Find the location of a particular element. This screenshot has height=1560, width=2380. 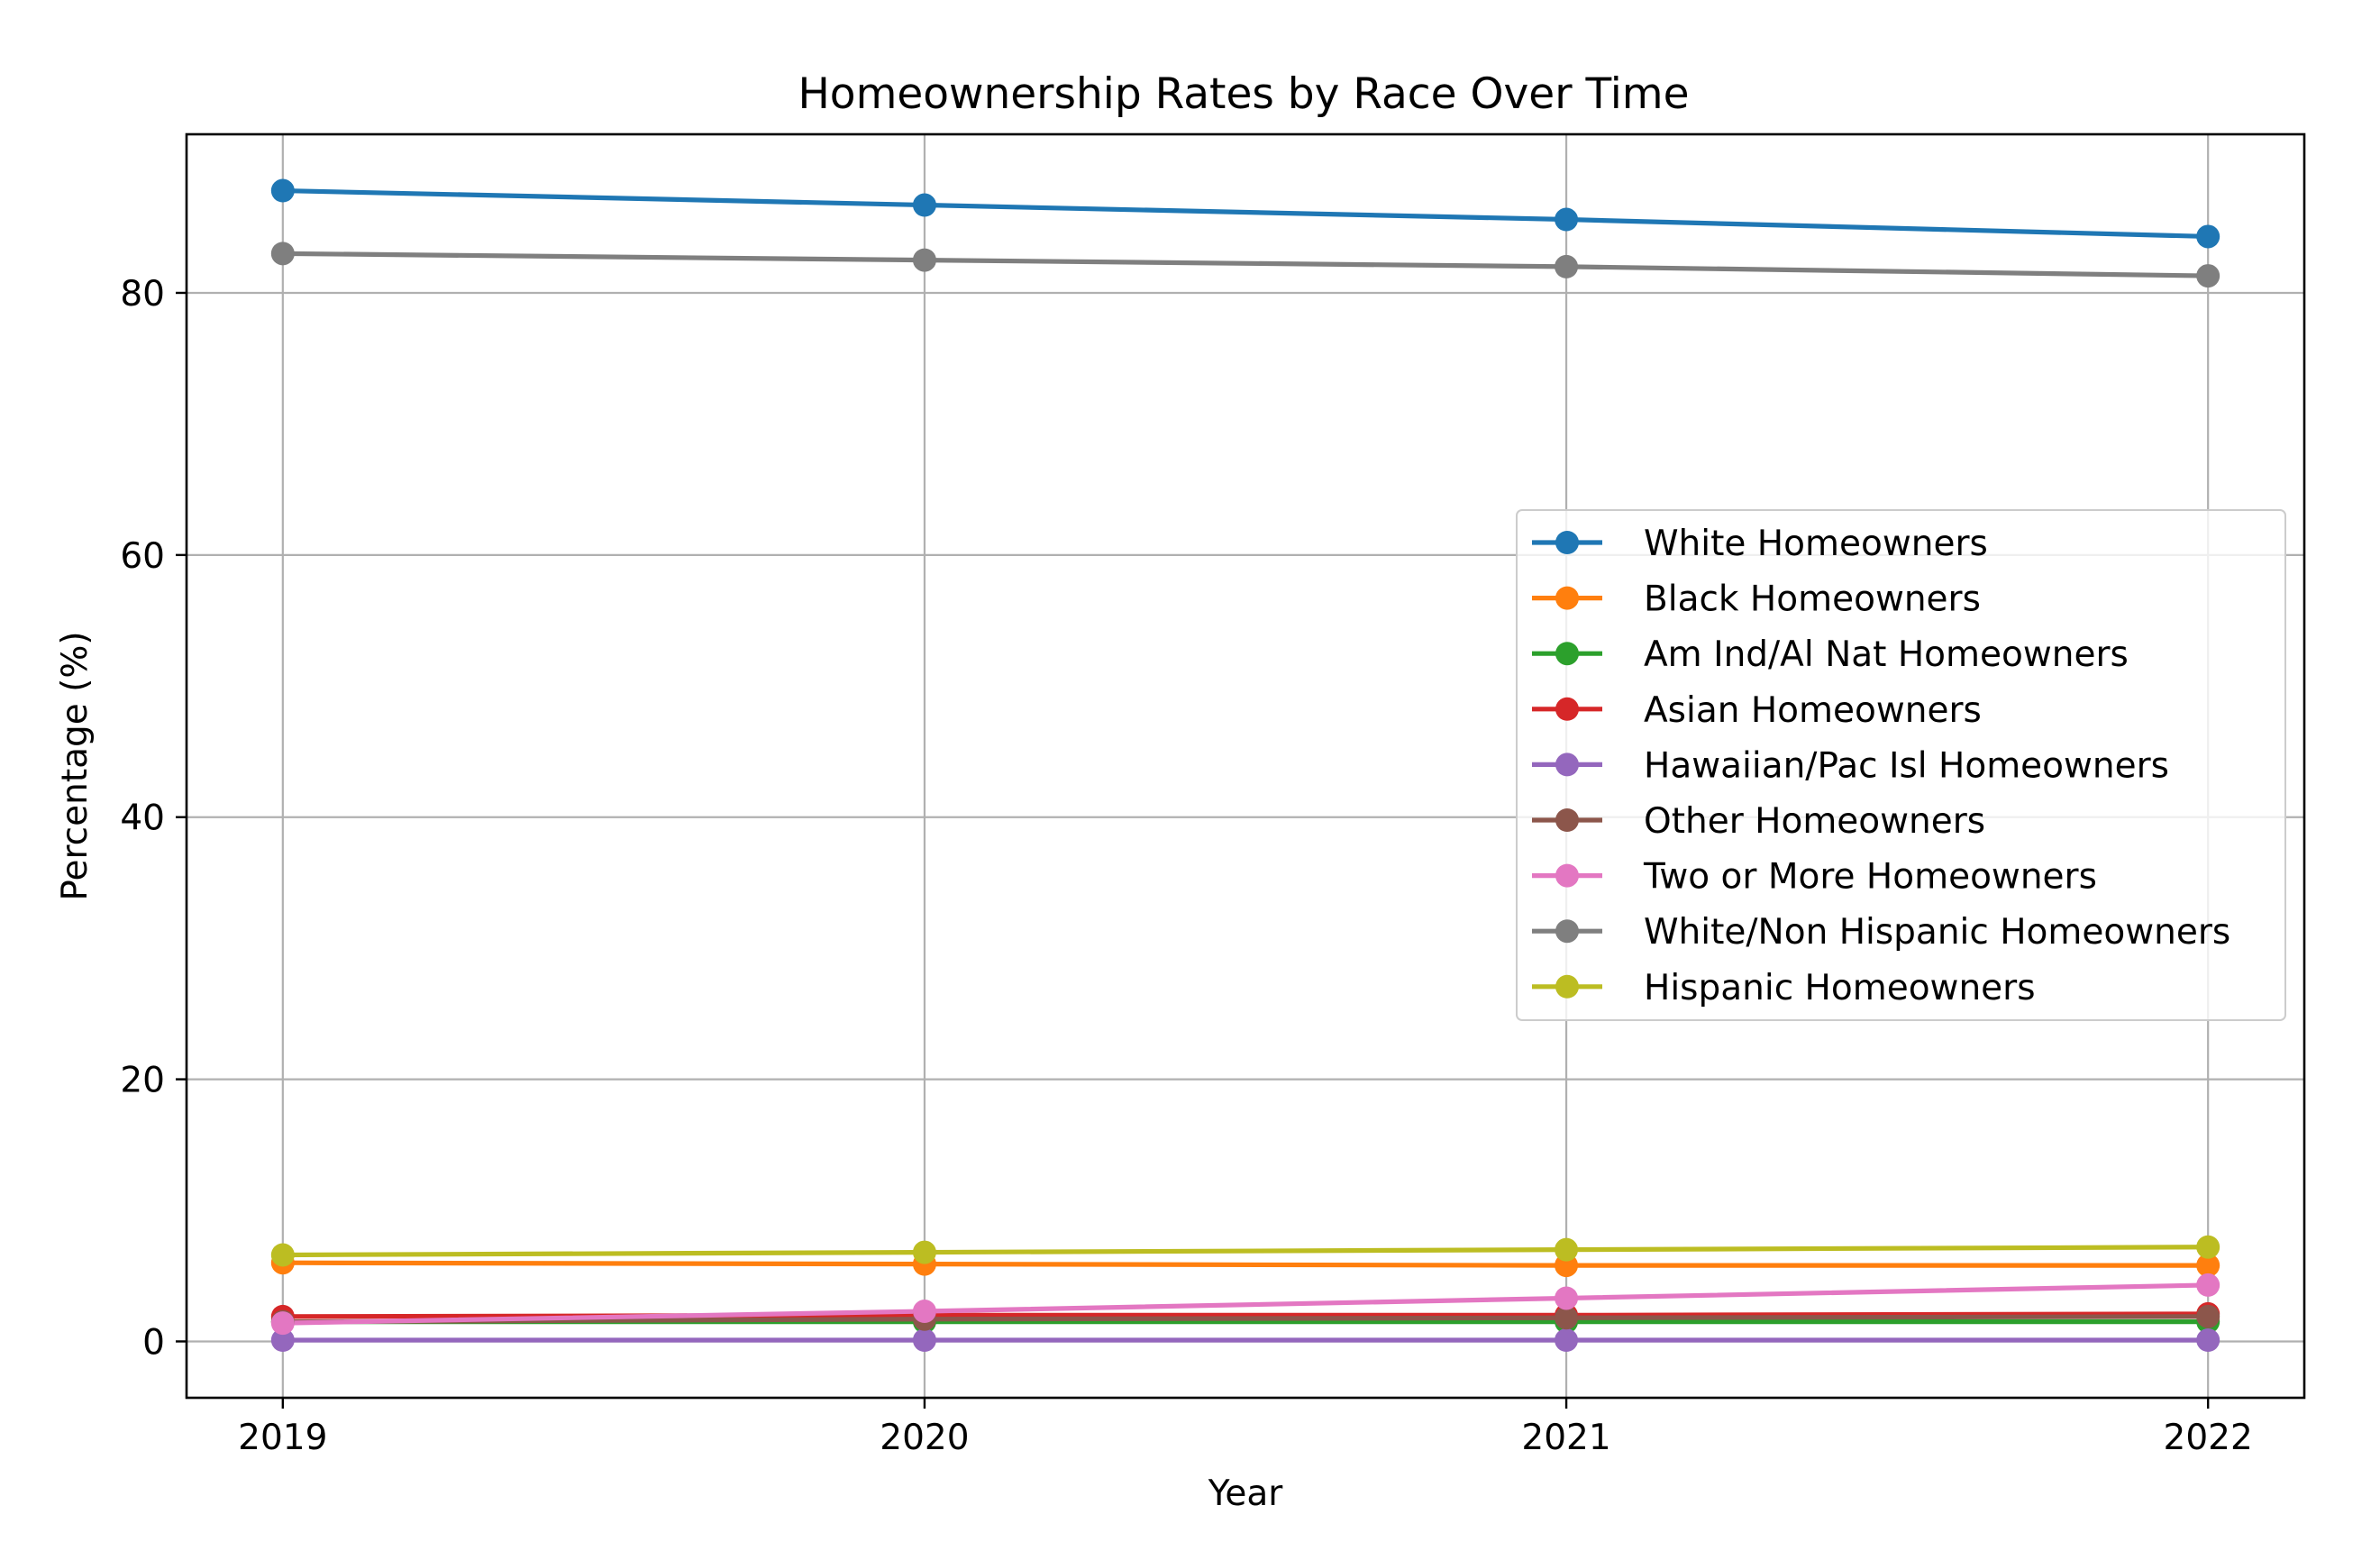

legend-label: Other Homeowners is located at coordinates (1814, 821).